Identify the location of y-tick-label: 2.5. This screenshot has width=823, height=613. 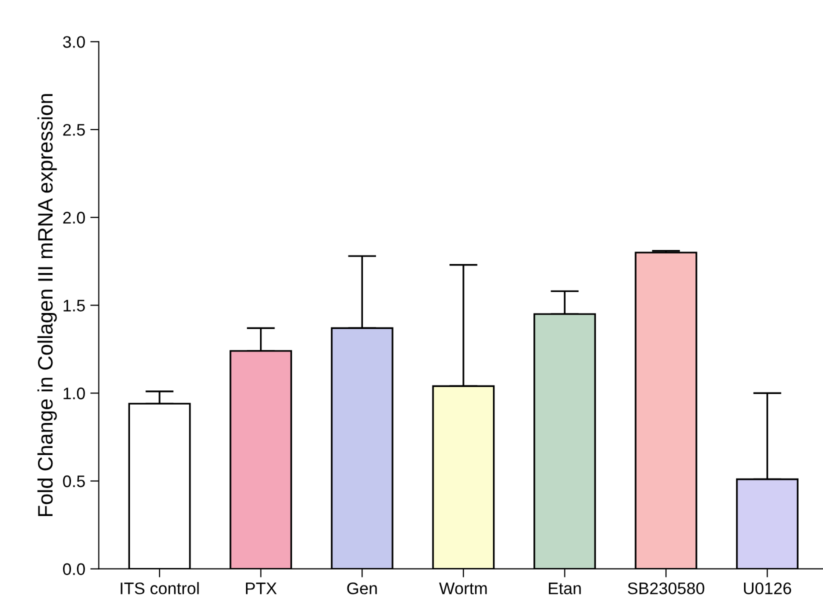
(74, 130).